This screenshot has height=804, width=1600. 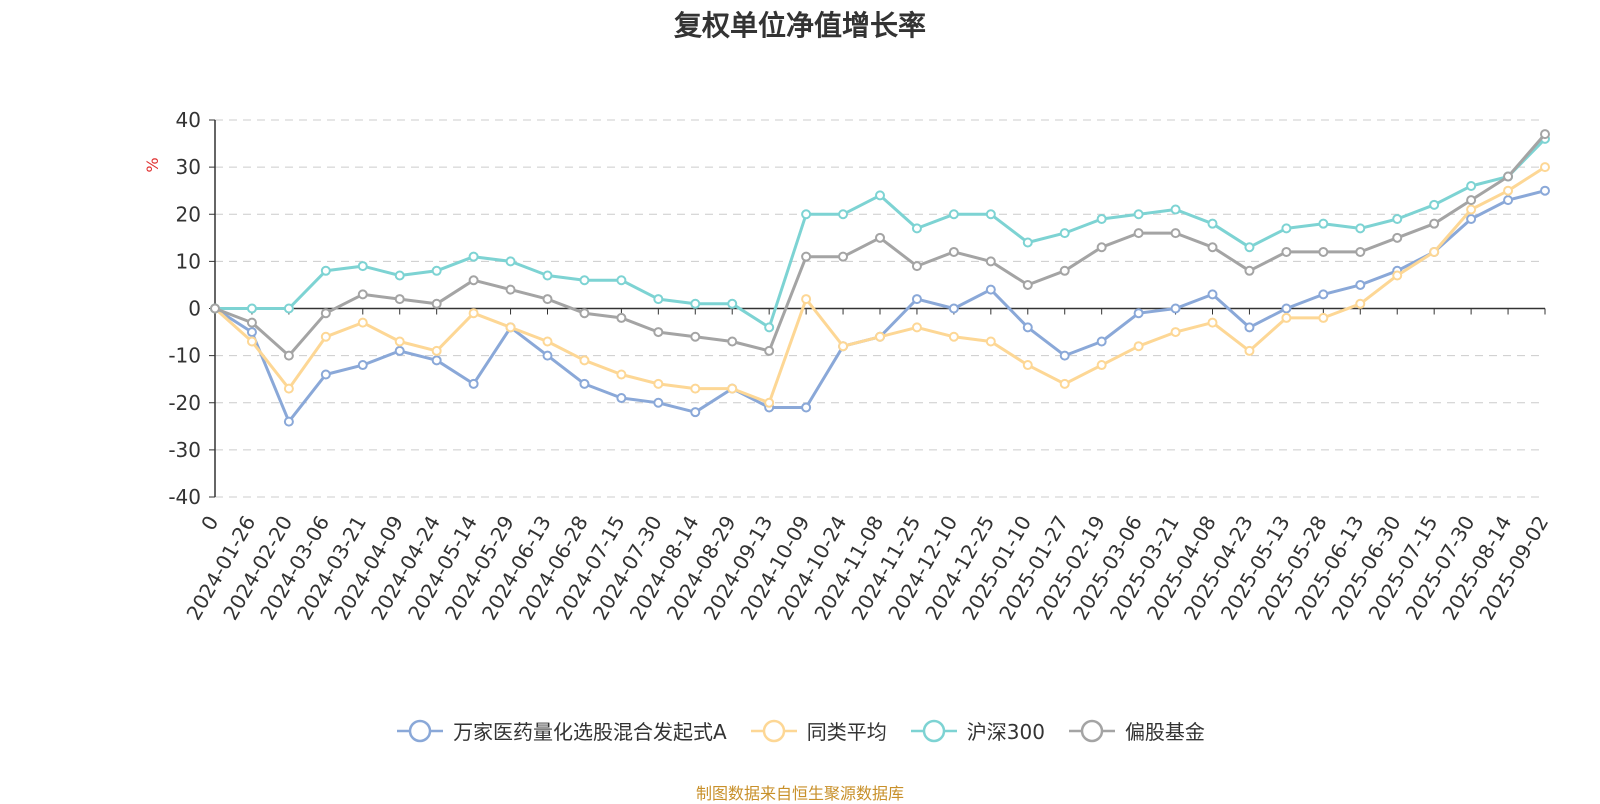 I want to click on legend-item-3: 沪深300, so click(x=977, y=730).